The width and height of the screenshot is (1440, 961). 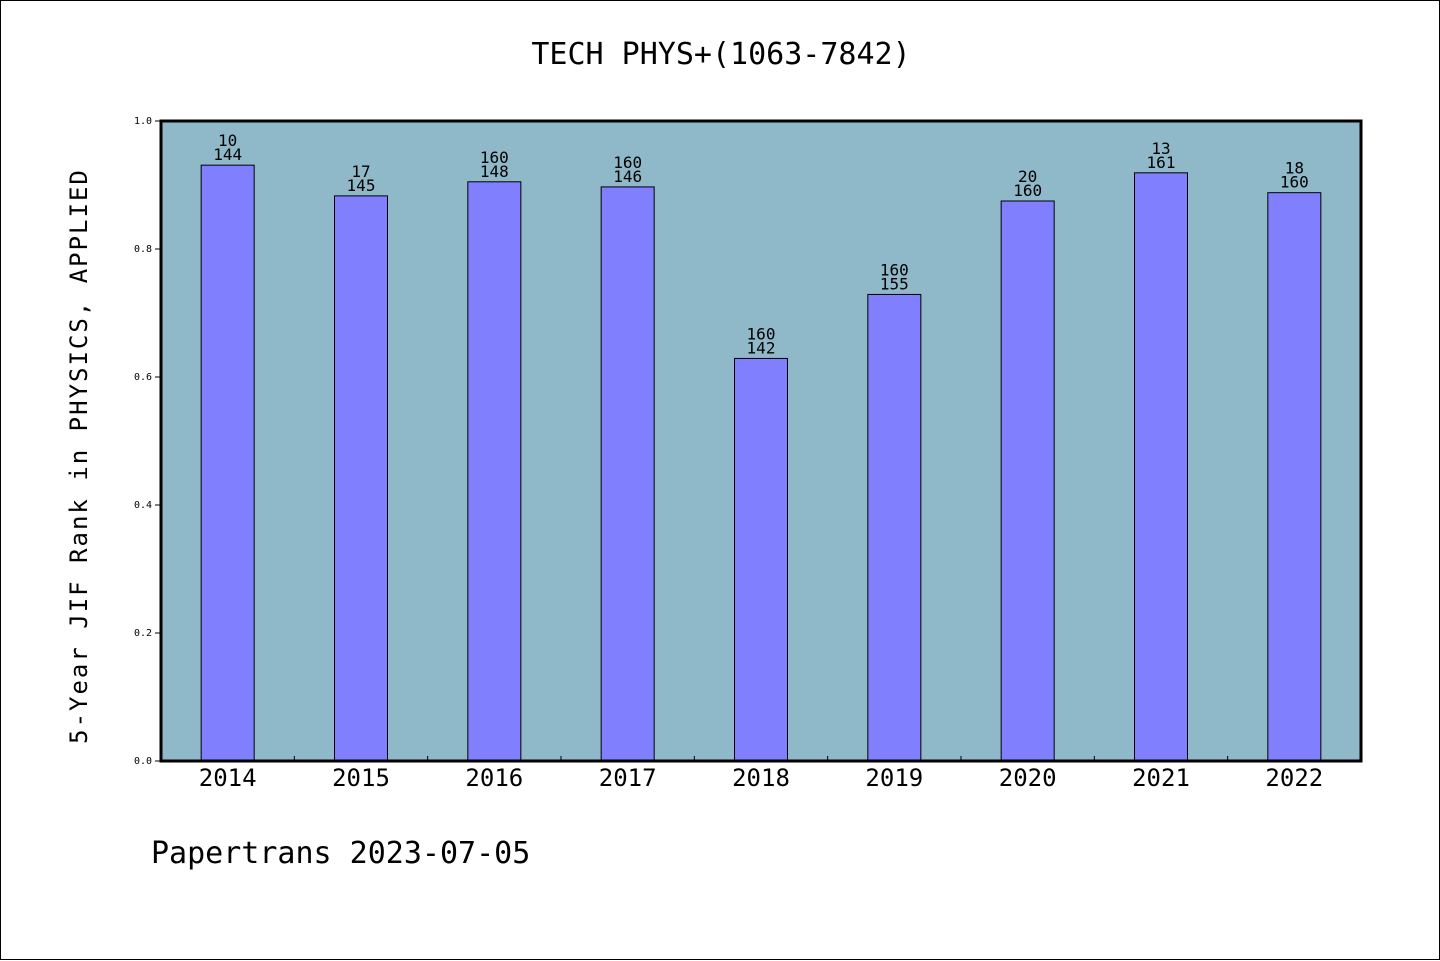 What do you see at coordinates (143, 633) in the screenshot?
I see `y-tick-label: 0.2` at bounding box center [143, 633].